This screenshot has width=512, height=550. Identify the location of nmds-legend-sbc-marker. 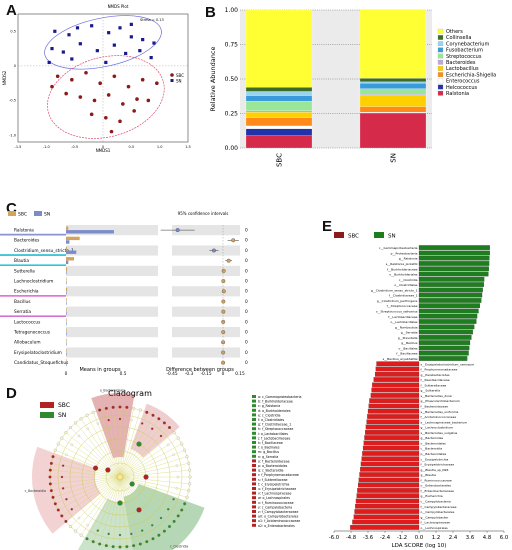
(172, 75).